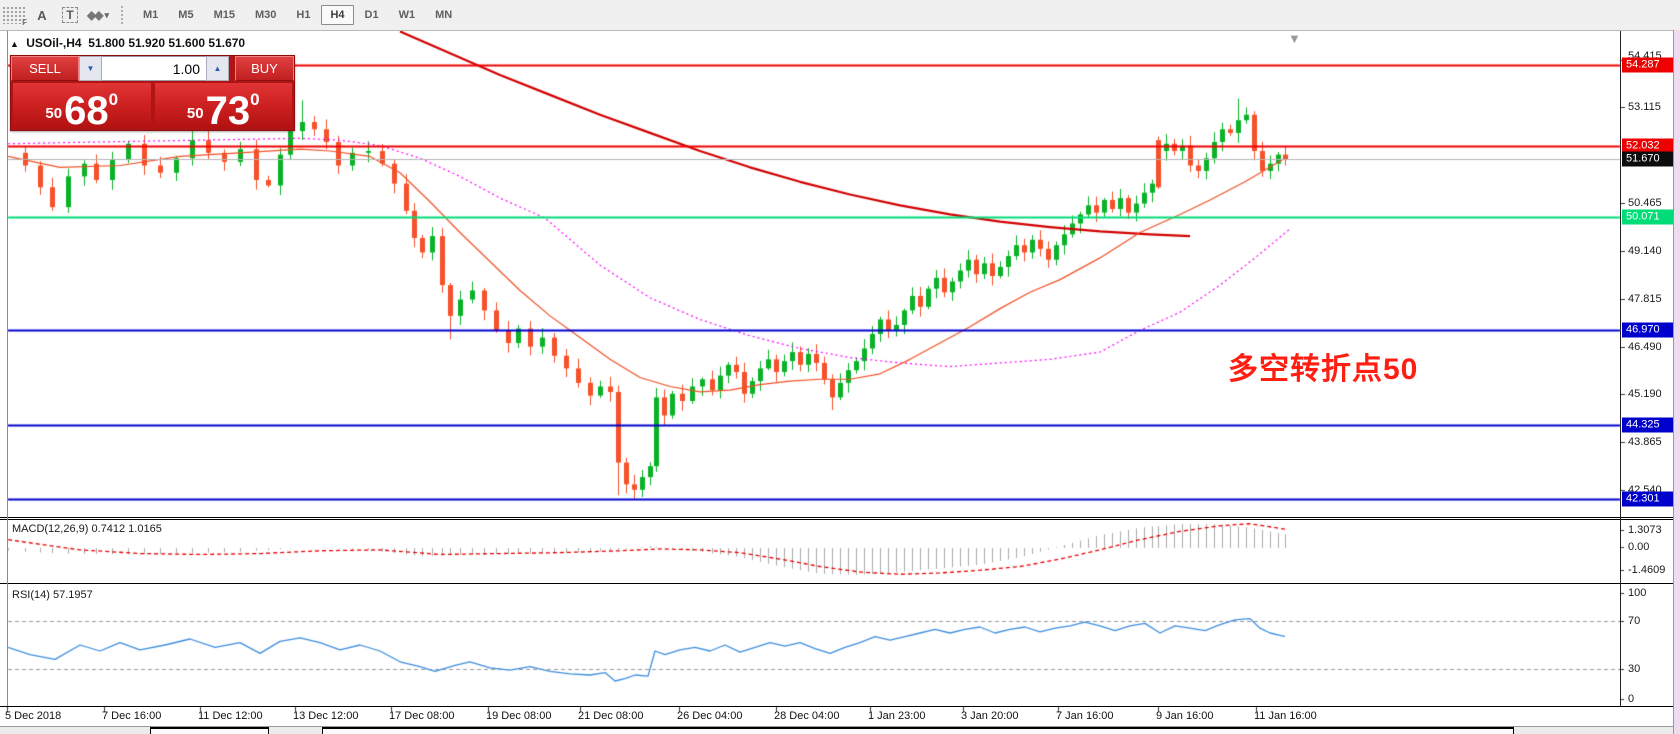 This screenshot has width=1680, height=734. What do you see at coordinates (836, 583) in the screenshot?
I see `pane-separator-macd-rsi` at bounding box center [836, 583].